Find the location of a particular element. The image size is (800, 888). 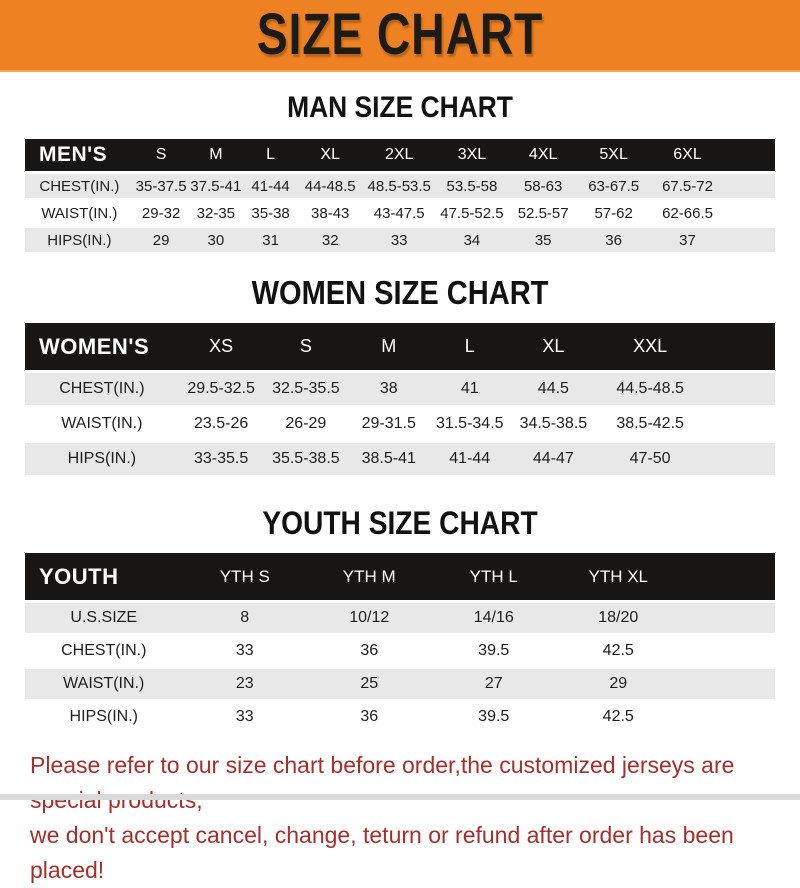

women-cell: 47-50 is located at coordinates (650, 459).